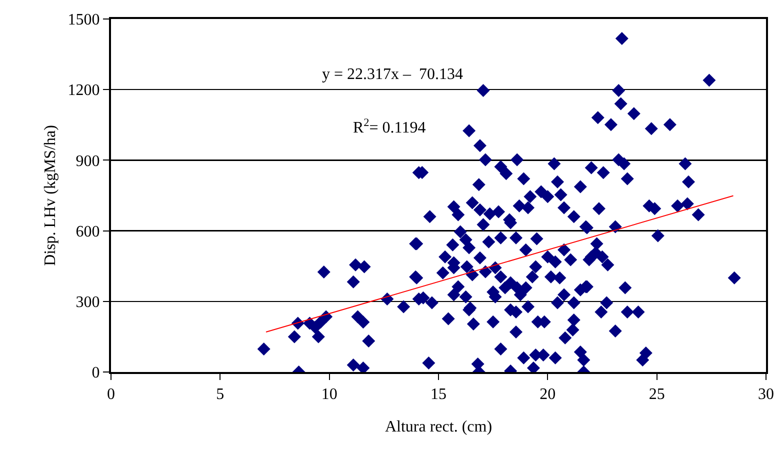 This screenshot has height=465, width=781. Describe the element at coordinates (51, 195) in the screenshot. I see `y-axis-title: Disp. LHv (kgMS/ha)` at that location.